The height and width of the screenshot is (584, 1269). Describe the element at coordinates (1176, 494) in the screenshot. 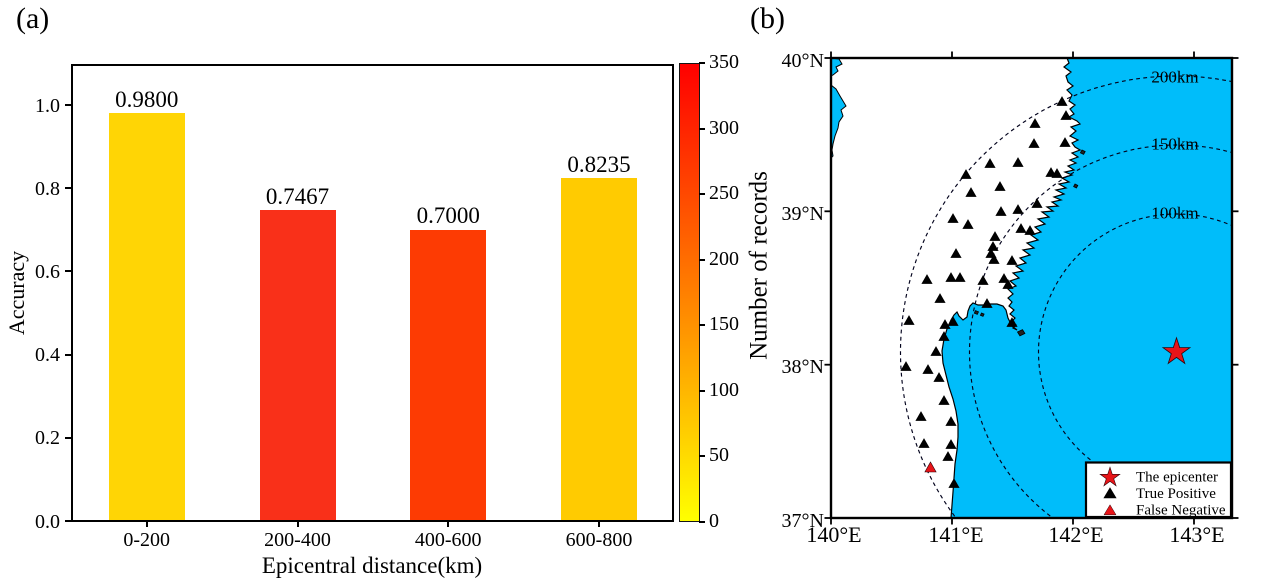

I see `svg-text: True Positive` at that location.